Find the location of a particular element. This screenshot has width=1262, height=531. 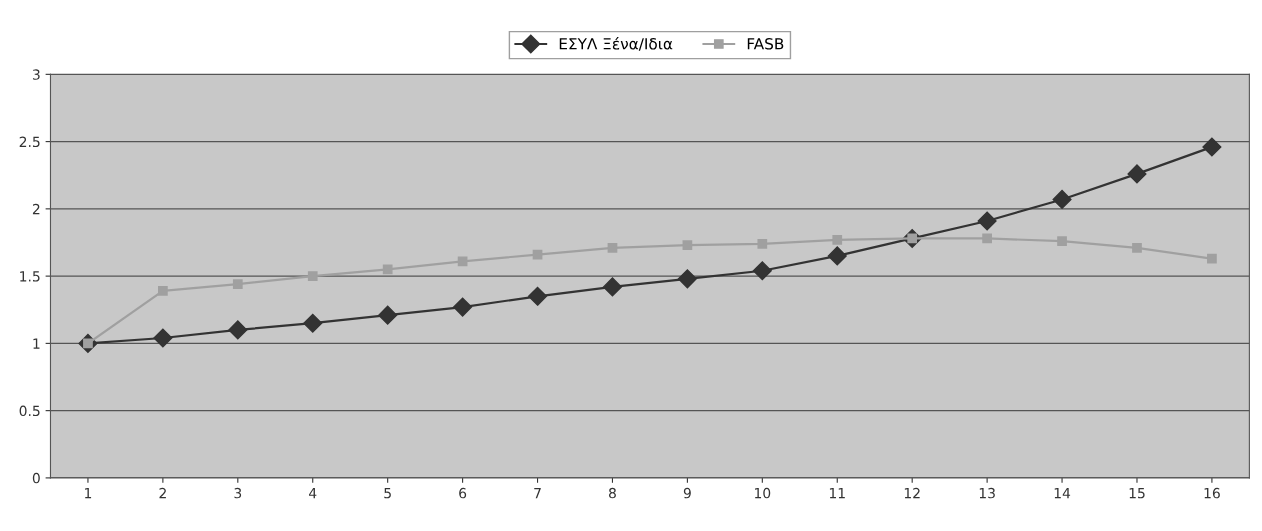

y-tick-label: 2.5 is located at coordinates (29, 142).